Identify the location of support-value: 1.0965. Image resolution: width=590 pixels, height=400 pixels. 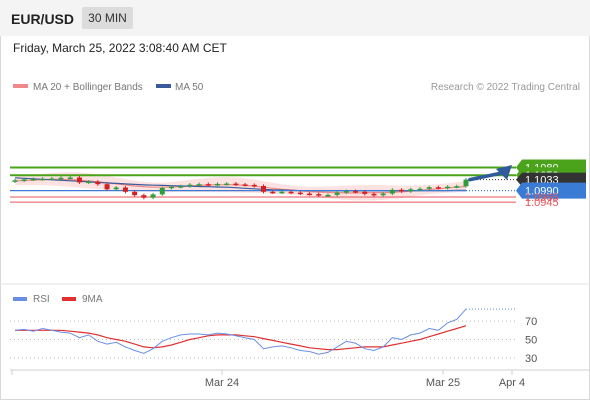
(542, 198).